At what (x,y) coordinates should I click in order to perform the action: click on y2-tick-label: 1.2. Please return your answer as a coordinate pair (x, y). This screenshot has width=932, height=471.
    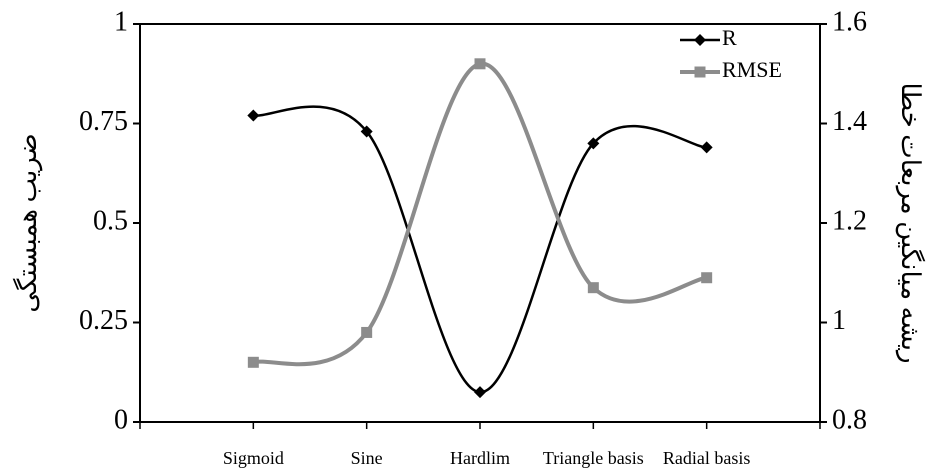
    Looking at the image, I should click on (849, 220).